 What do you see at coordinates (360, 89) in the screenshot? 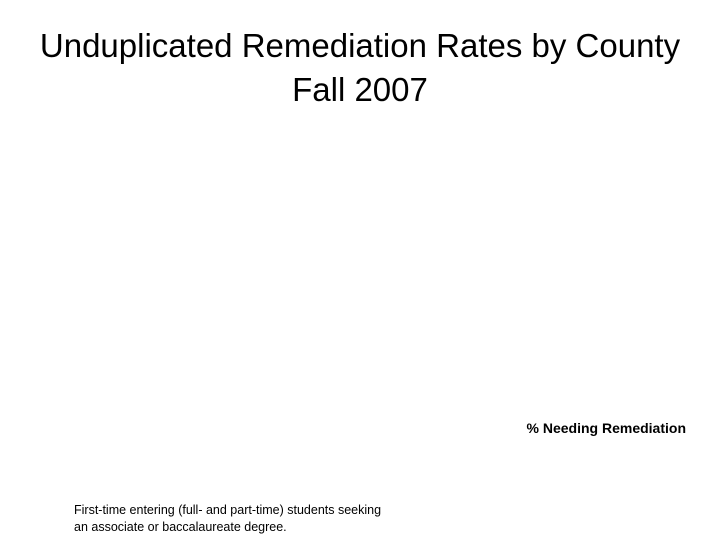
I see `slide-title-line-2: Fall 2007` at bounding box center [360, 89].